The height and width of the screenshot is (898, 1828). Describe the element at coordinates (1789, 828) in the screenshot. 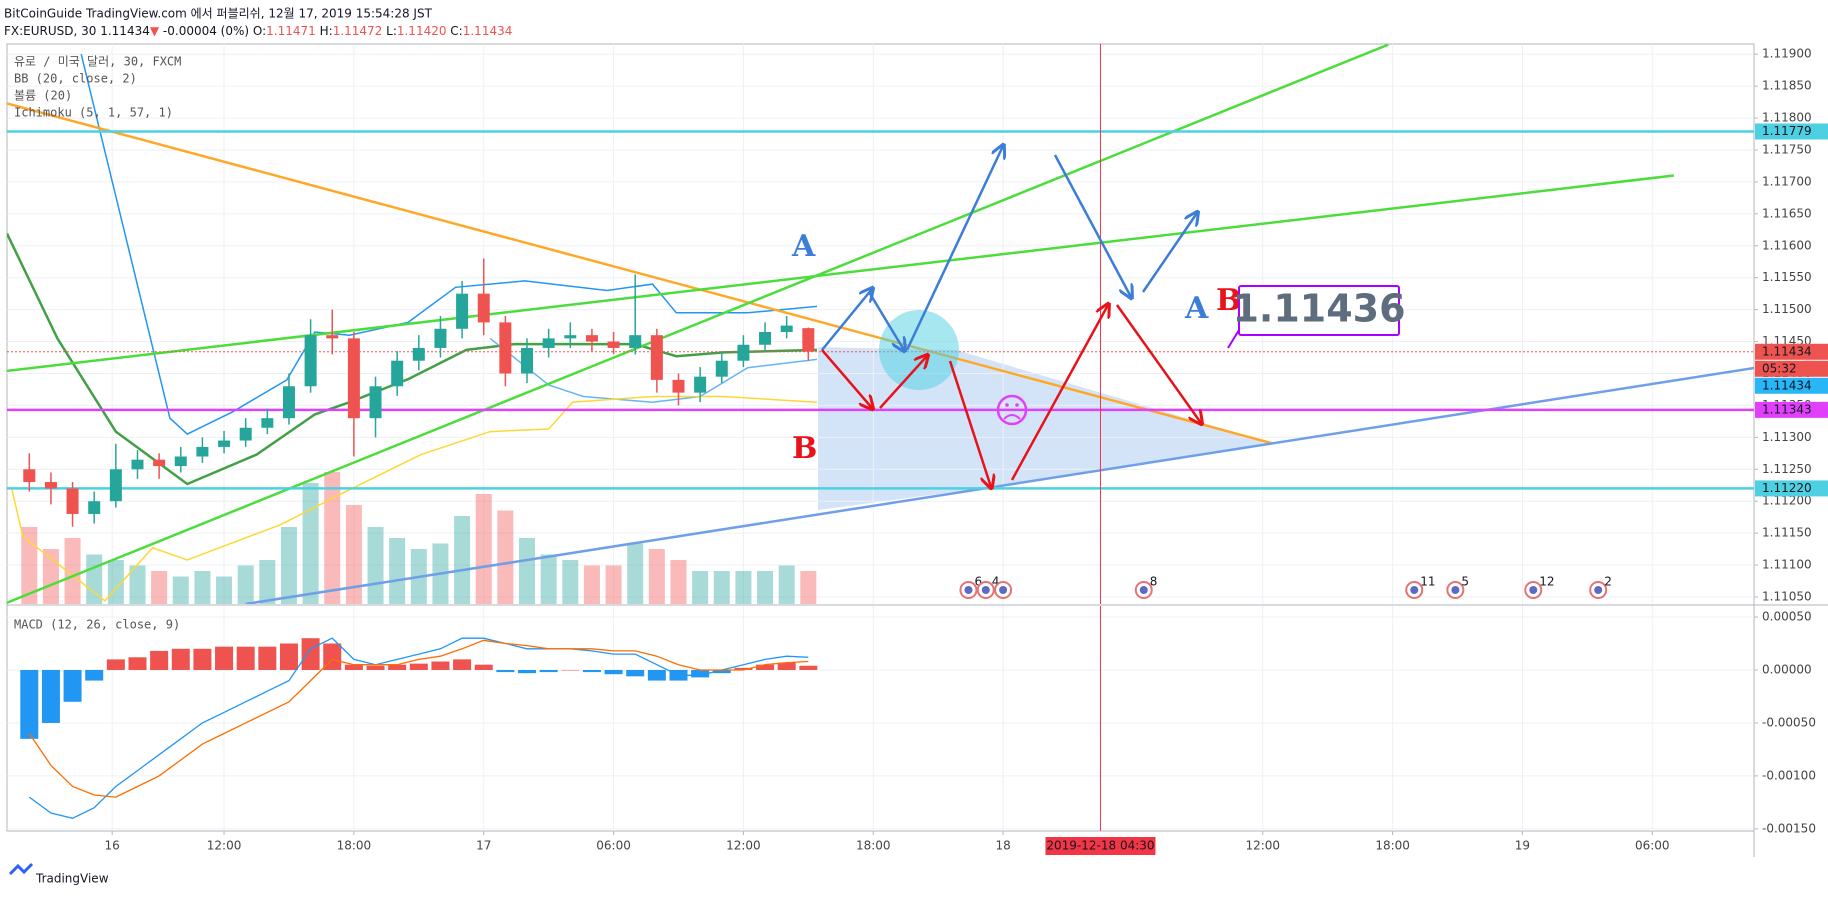

I see `y-tick-label: -0.00150` at that location.